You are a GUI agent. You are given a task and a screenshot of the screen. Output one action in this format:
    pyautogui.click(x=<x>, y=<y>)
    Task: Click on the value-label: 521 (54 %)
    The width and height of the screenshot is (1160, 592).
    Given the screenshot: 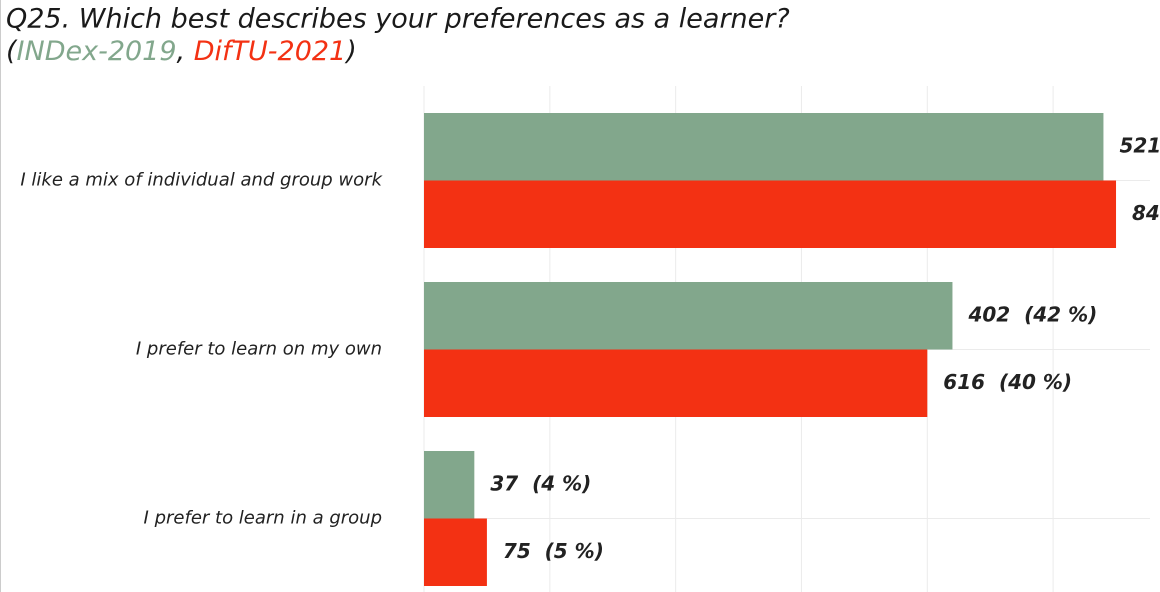 What is the action you would take?
    pyautogui.click(x=1139, y=145)
    